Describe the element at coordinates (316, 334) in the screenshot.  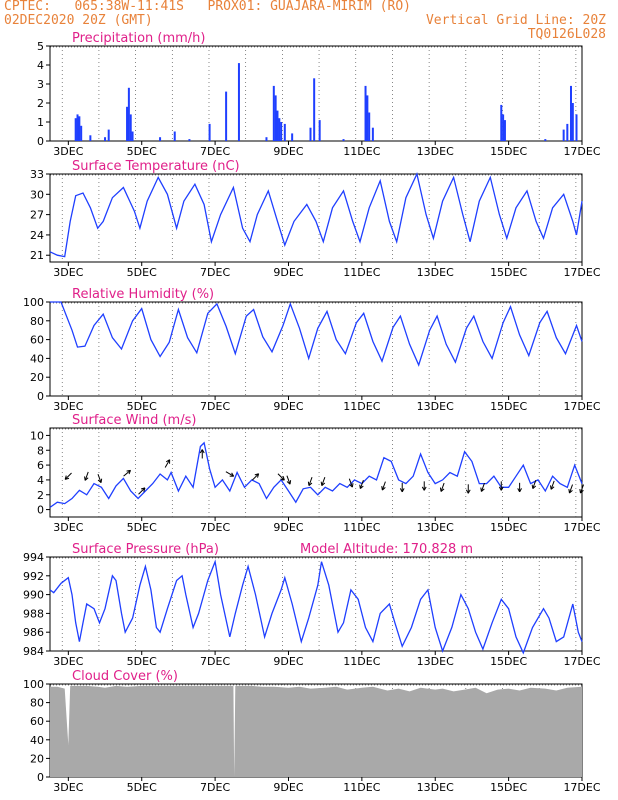
I see `series-line` at that location.